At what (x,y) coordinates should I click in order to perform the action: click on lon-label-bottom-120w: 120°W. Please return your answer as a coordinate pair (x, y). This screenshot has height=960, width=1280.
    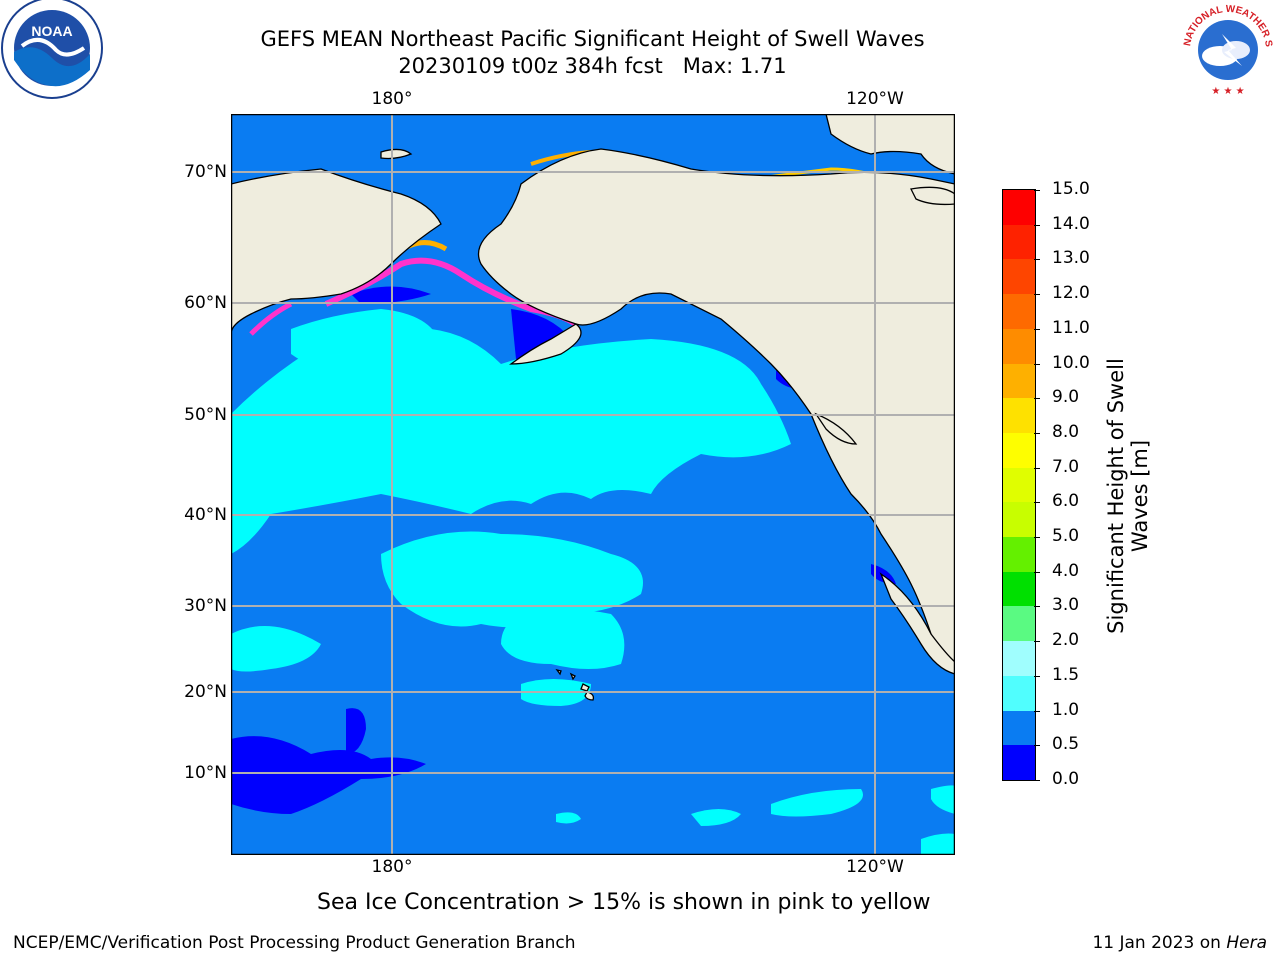
    Looking at the image, I should click on (875, 867).